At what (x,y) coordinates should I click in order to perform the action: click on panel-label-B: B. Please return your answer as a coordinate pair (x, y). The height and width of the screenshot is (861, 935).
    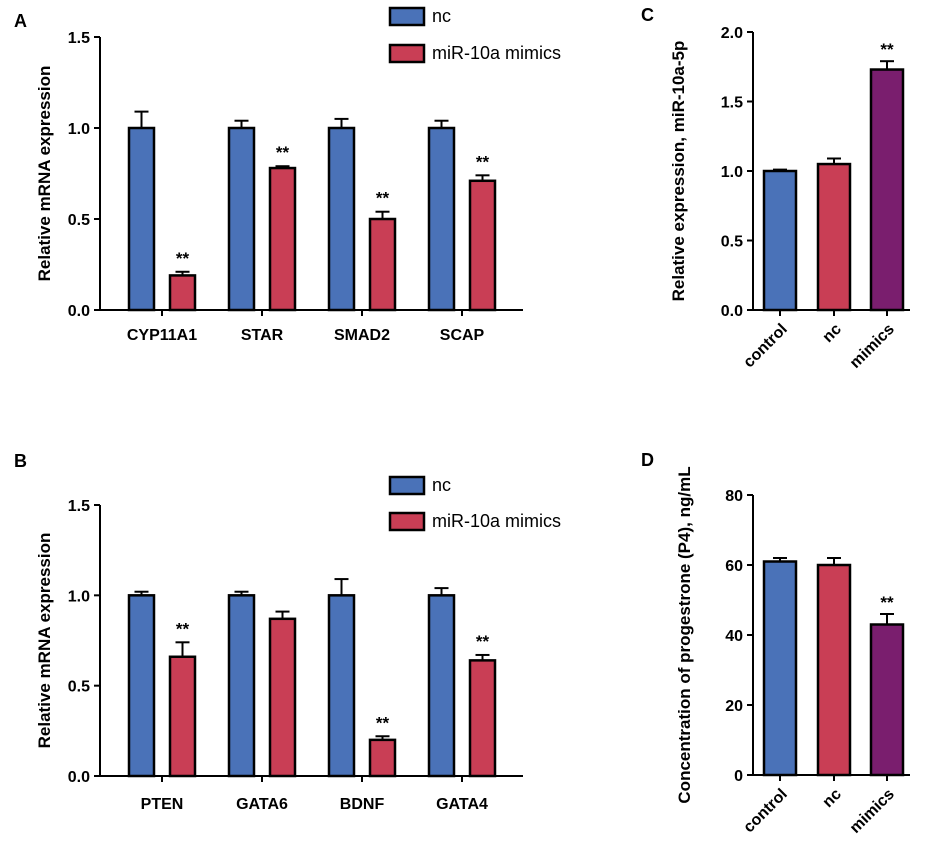
    Looking at the image, I should click on (20, 461).